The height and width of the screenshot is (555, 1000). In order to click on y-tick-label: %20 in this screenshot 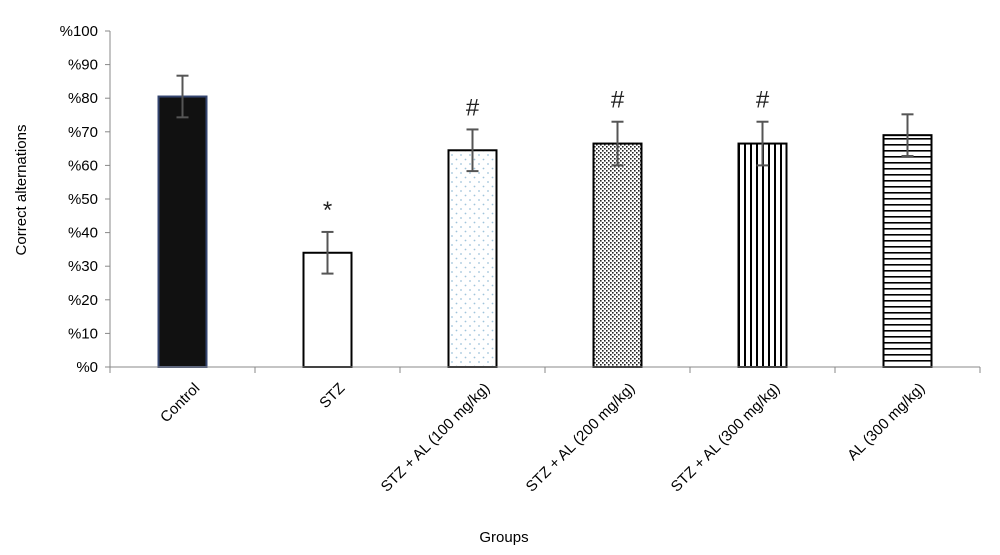, I will do `click(83, 300)`.